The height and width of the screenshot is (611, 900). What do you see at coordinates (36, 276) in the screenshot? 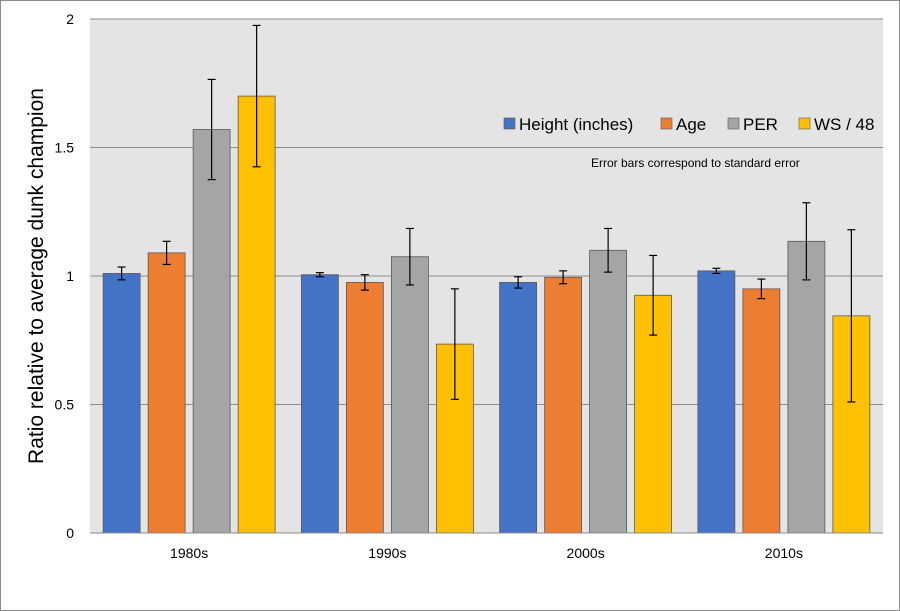
I see `y-axis-label: Ratio relative to average dunk champion` at bounding box center [36, 276].